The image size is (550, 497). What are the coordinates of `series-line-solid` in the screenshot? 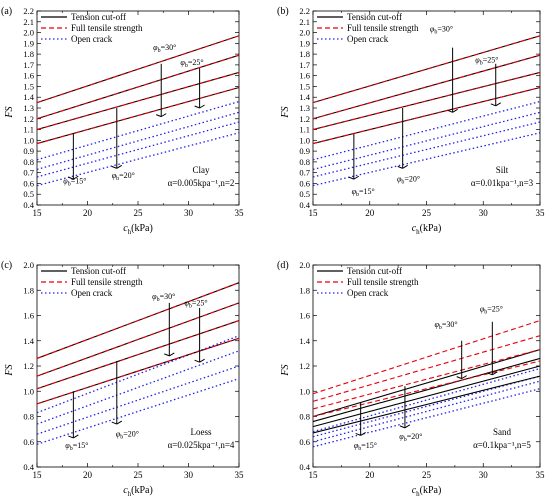 It's located at (426, 404).